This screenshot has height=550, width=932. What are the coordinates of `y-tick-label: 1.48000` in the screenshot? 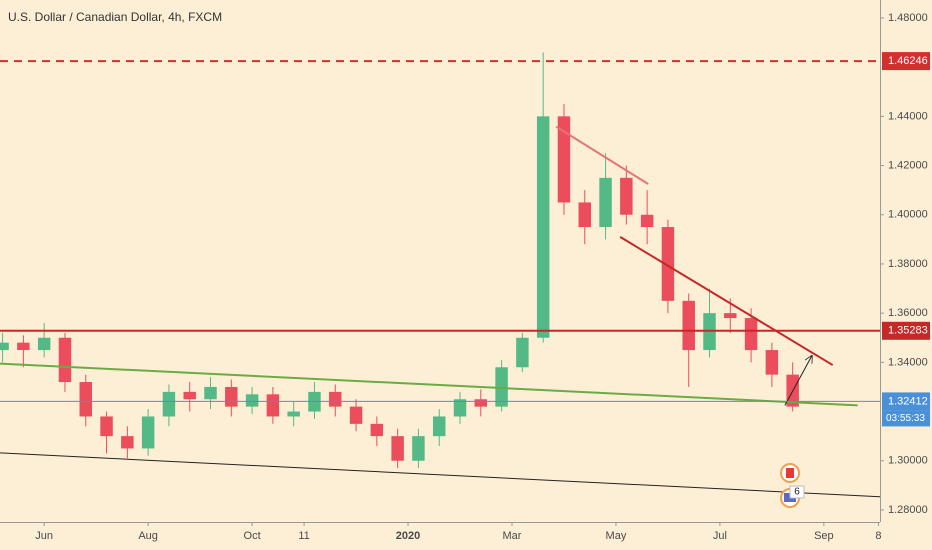 It's located at (908, 18).